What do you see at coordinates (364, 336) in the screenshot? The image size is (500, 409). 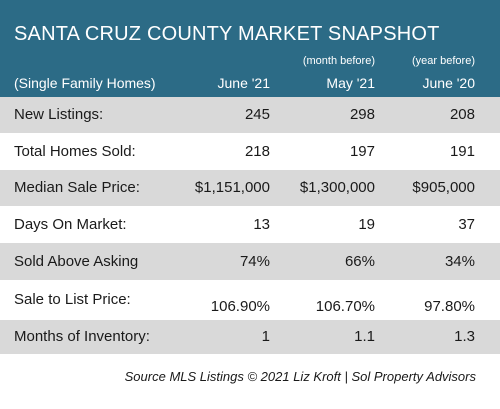 I see `cell-value: 1.1` at bounding box center [364, 336].